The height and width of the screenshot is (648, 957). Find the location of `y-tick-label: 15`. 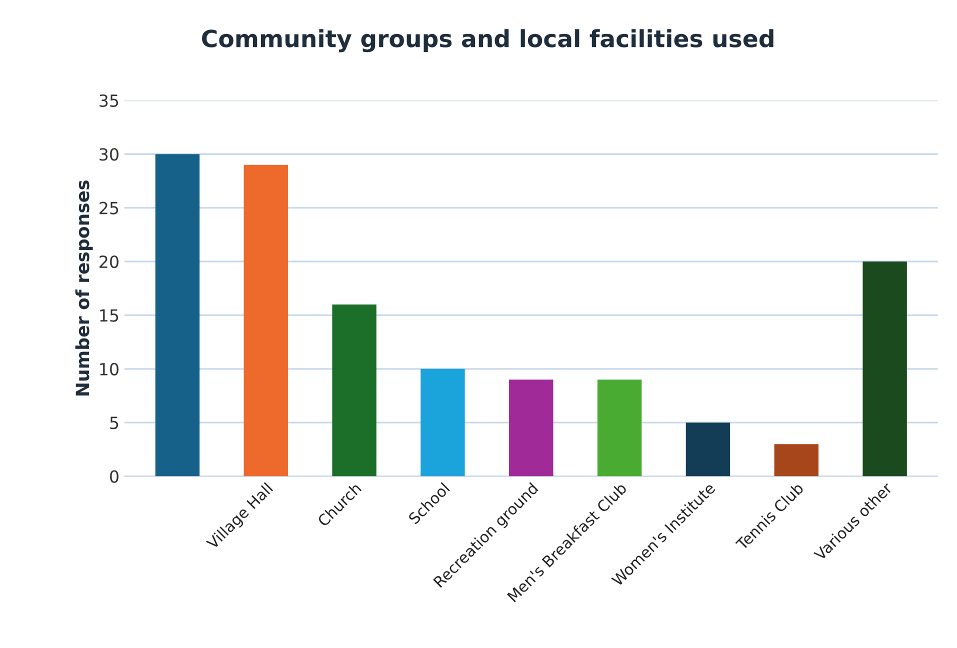

y-tick-label: 15 is located at coordinates (109, 315).